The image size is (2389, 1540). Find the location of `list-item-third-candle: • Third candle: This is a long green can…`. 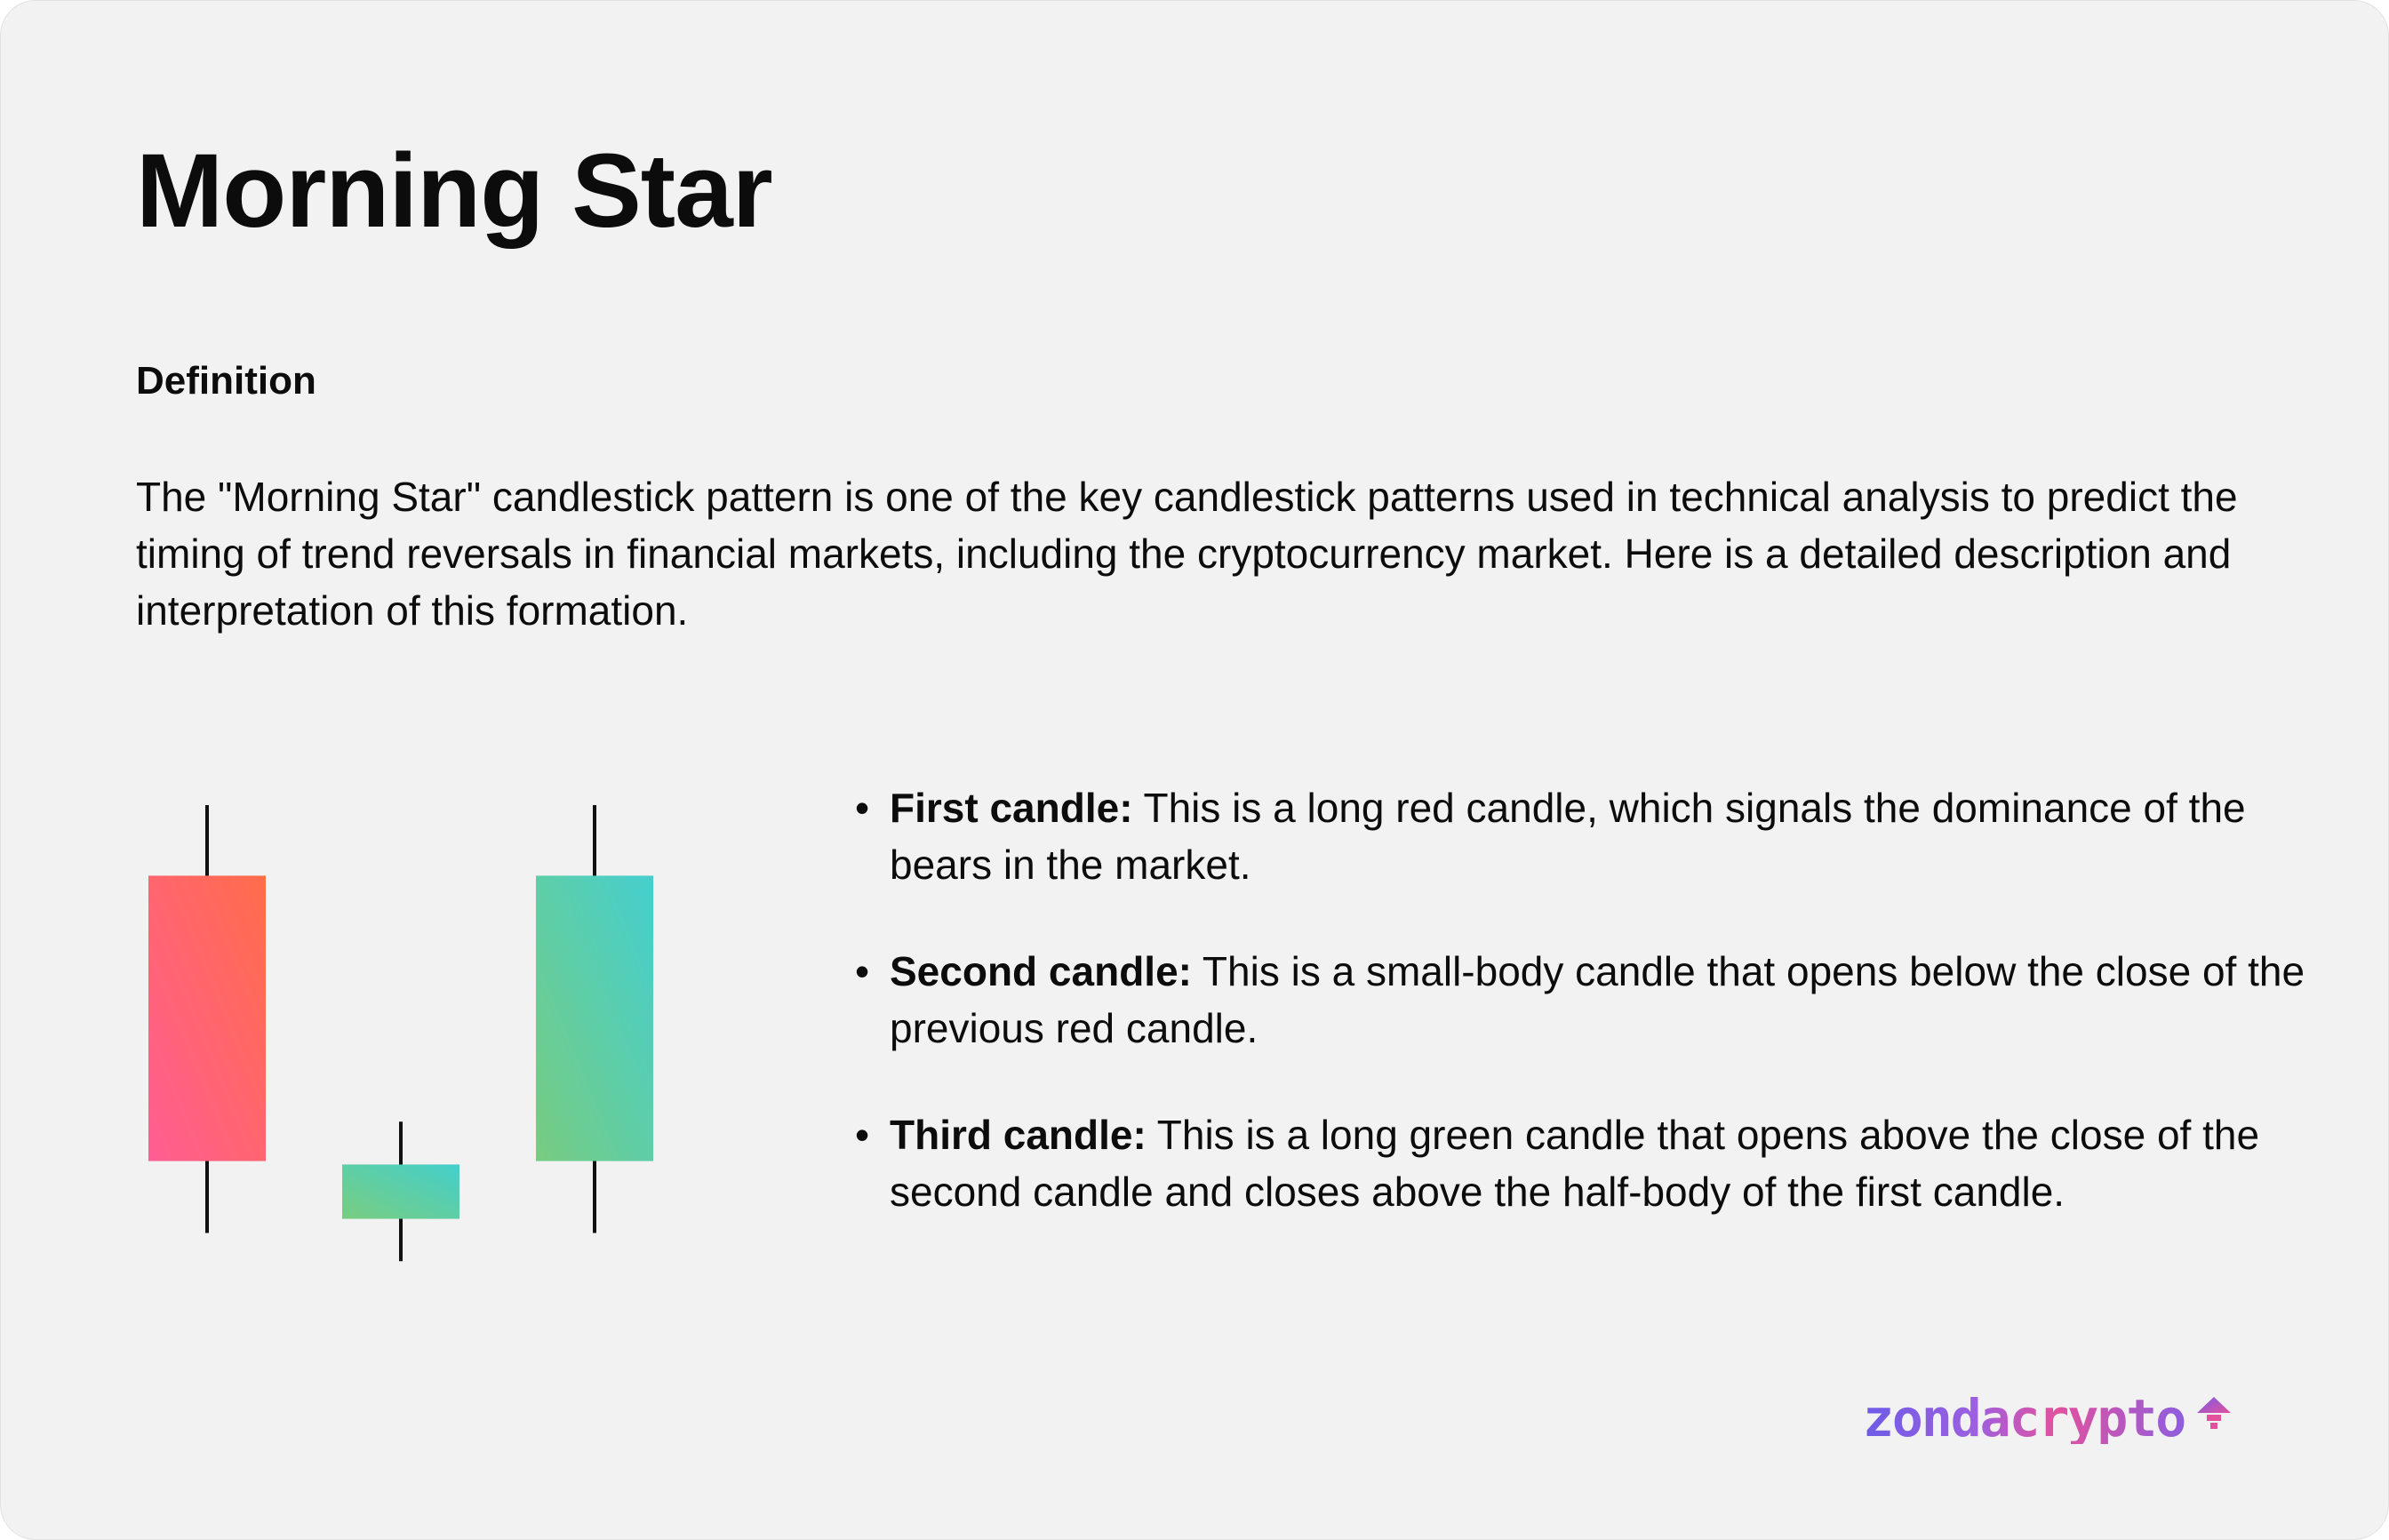

list-item-third-candle: • Third candle: This is a long green can… is located at coordinates (1583, 1163).